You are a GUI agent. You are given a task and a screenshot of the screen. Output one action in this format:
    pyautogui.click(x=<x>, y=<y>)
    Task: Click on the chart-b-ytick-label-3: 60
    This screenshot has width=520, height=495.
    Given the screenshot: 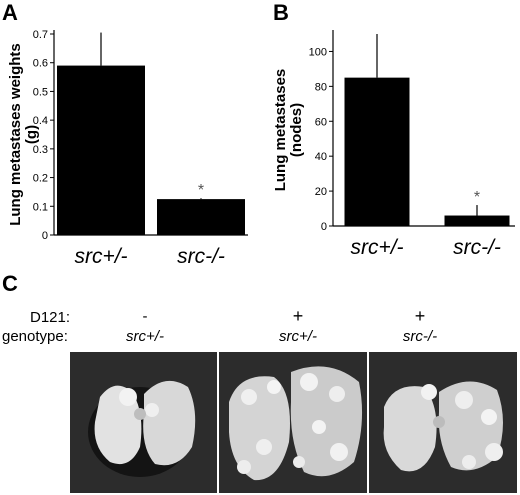 What is the action you would take?
    pyautogui.click(x=321, y=122)
    